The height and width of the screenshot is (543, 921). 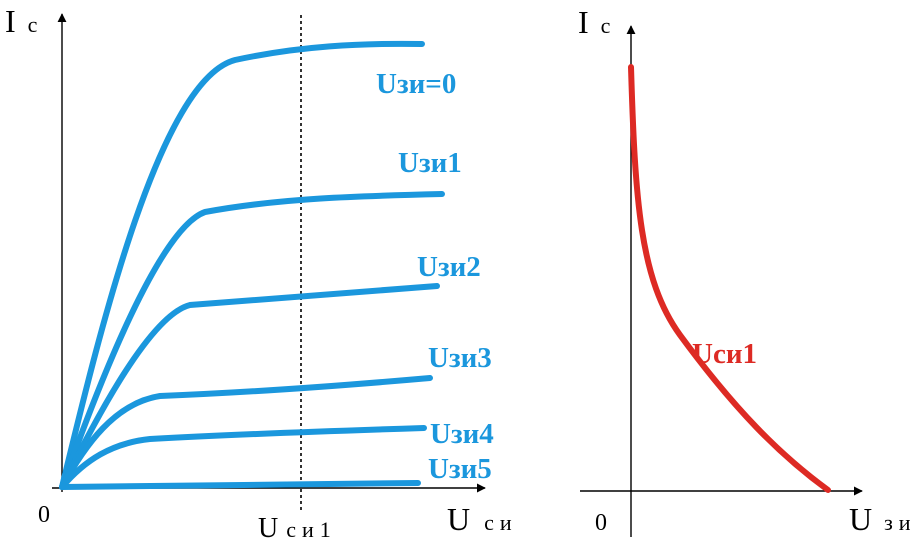 I want to click on label-usi-1: Uси1, so click(x=724, y=354).